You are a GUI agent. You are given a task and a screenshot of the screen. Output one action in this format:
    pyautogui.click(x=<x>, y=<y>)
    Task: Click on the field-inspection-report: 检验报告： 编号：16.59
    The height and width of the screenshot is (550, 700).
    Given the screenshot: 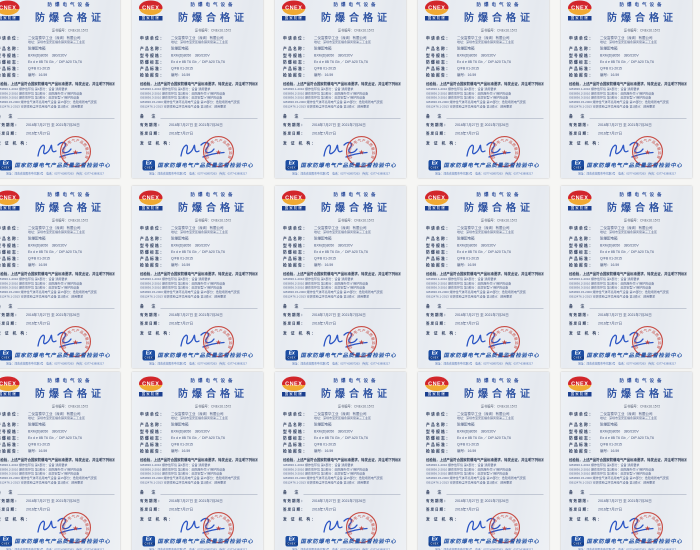 What is the action you would take?
    pyautogui.click(x=342, y=75)
    